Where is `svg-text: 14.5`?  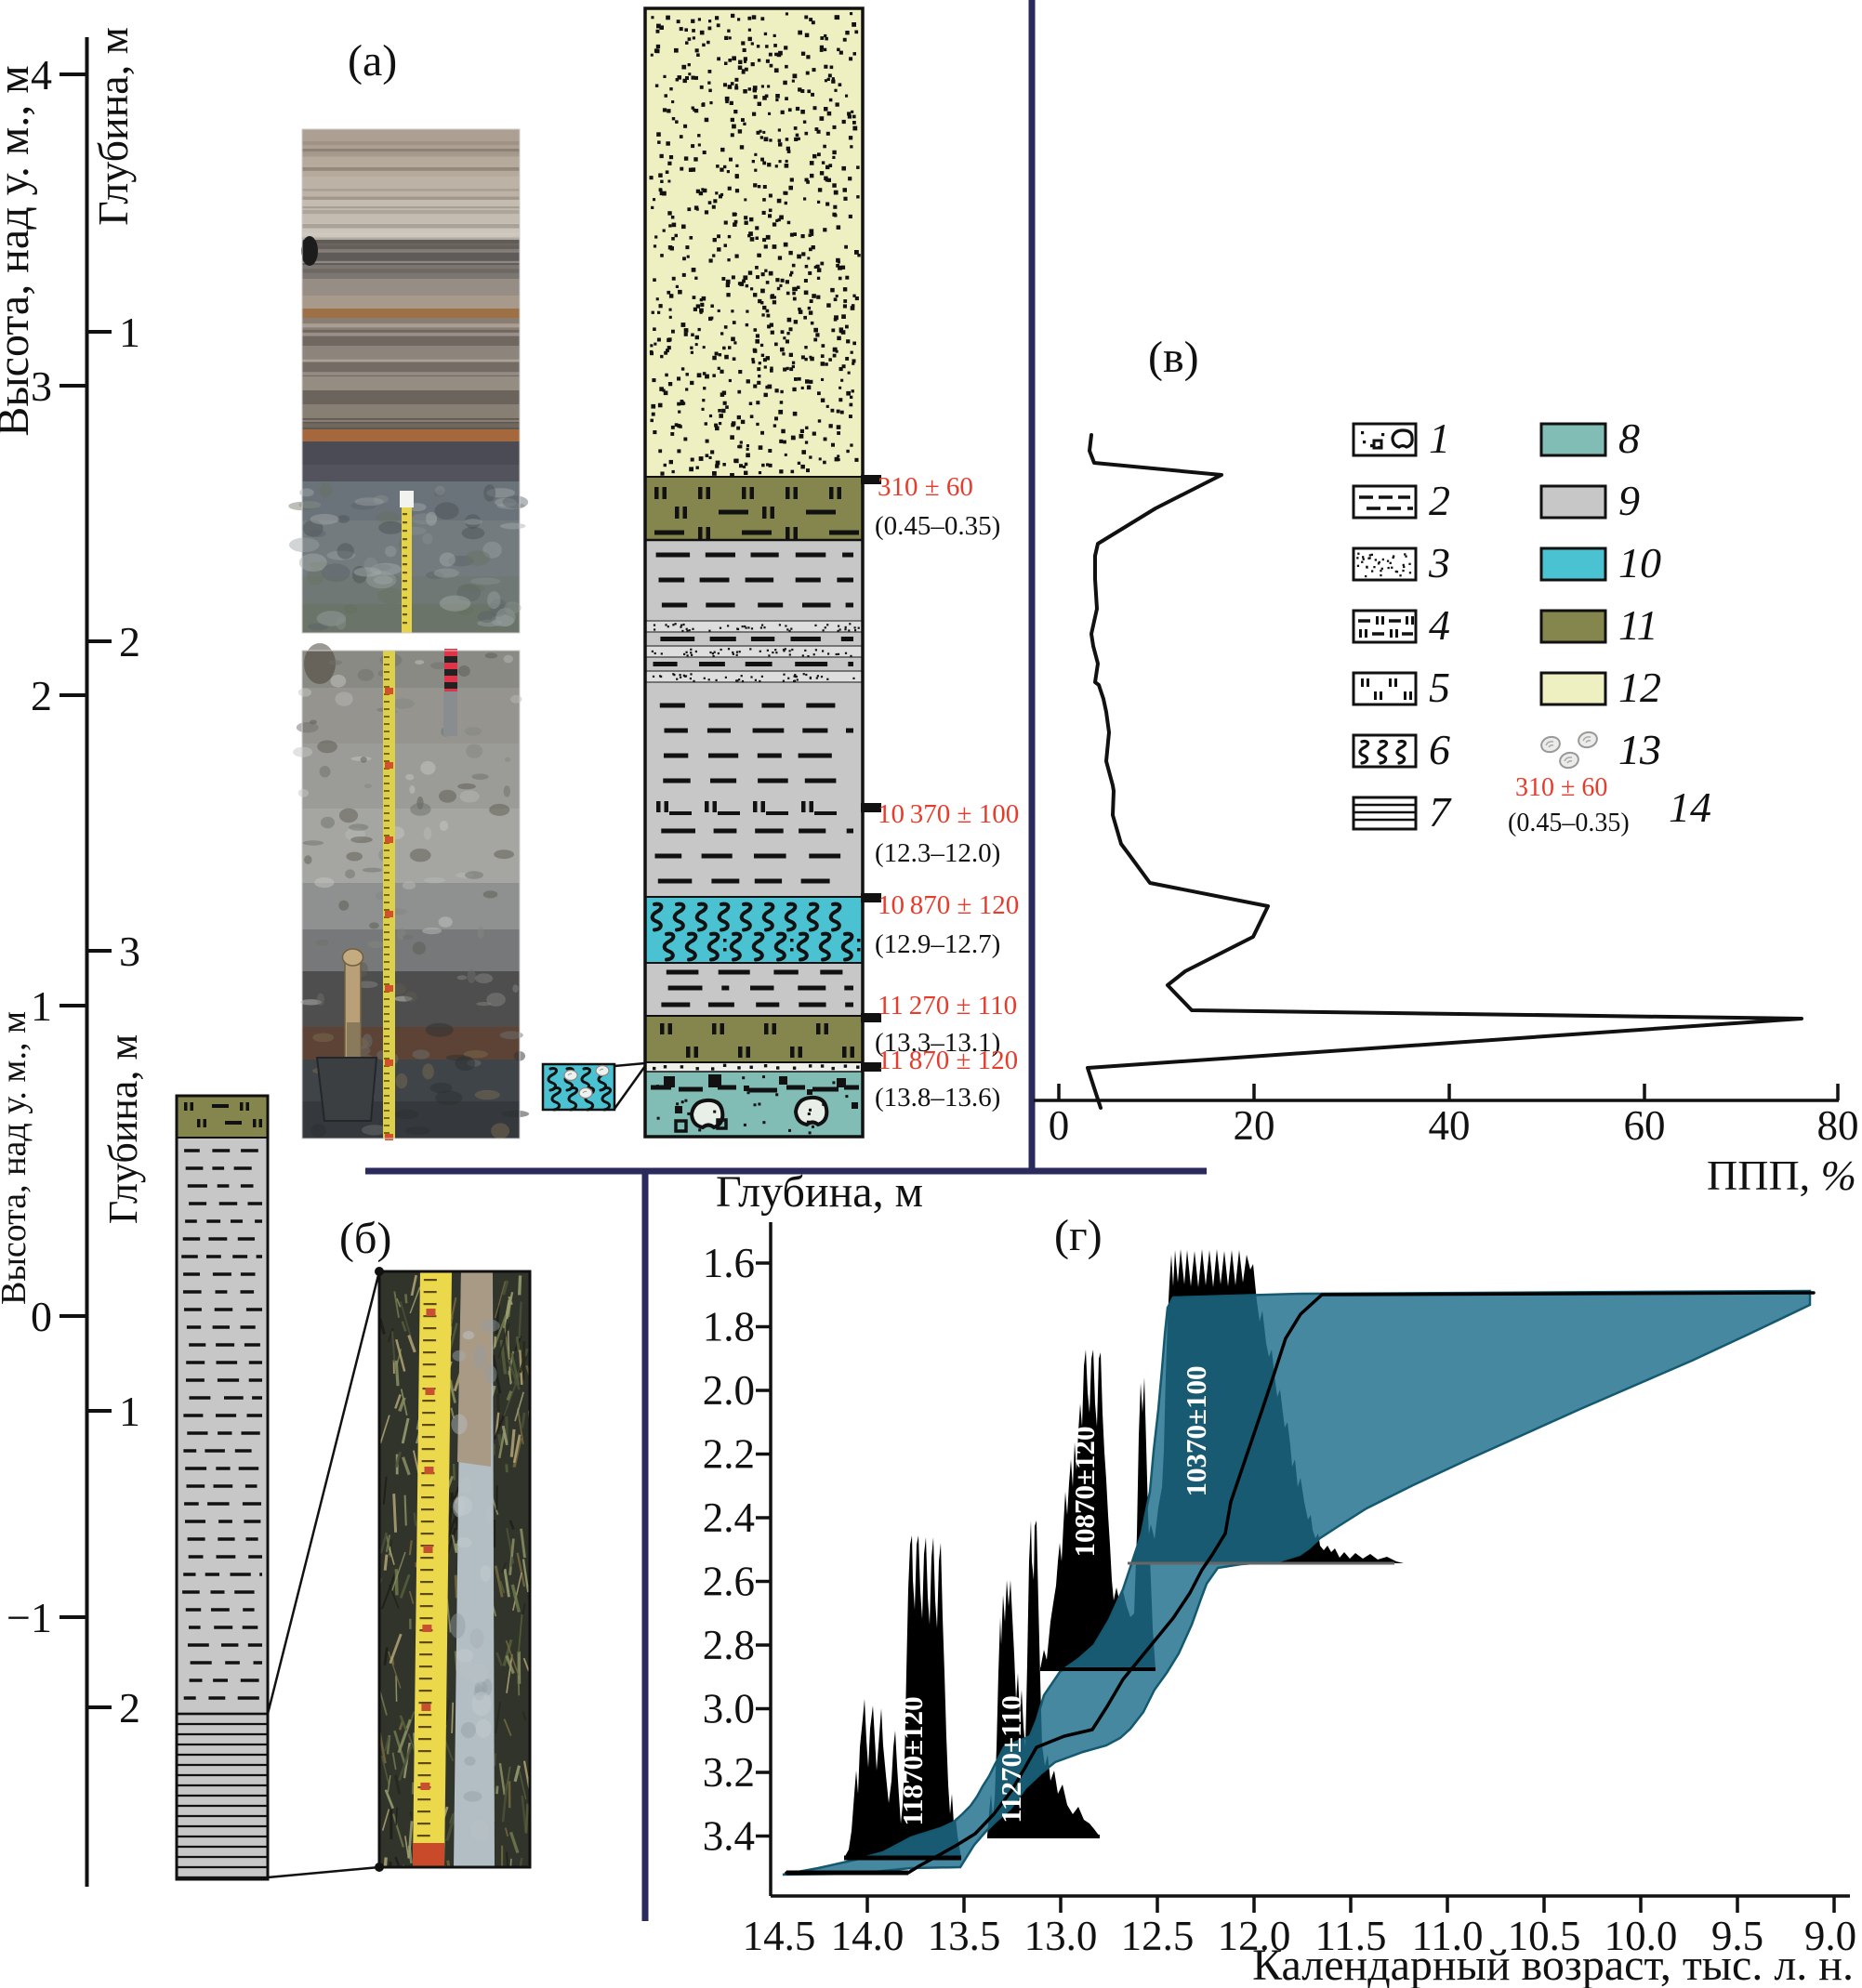
svg-text: 14.5 is located at coordinates (780, 1936).